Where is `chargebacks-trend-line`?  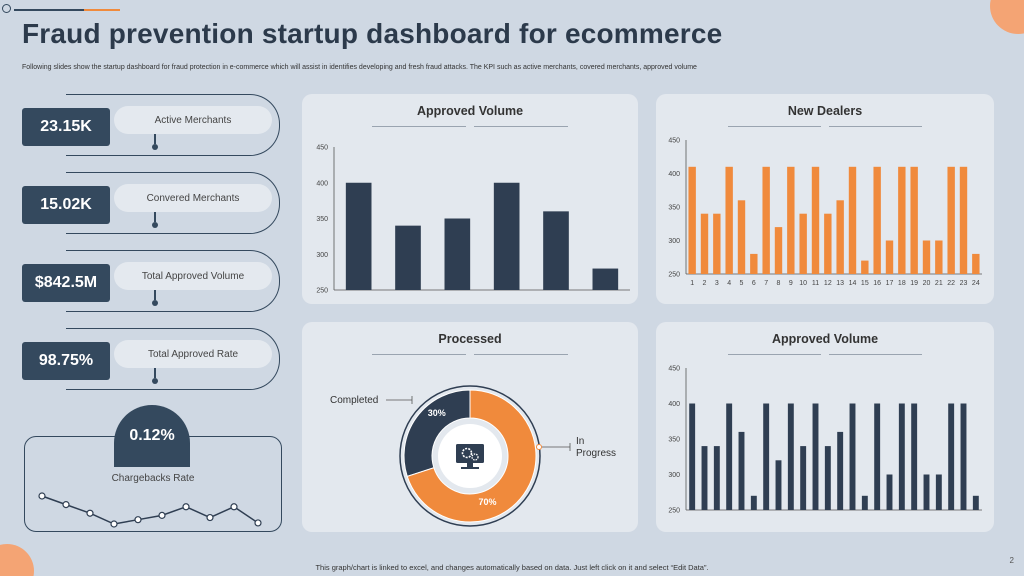
chargebacks-trend-line is located at coordinates (150, 510).